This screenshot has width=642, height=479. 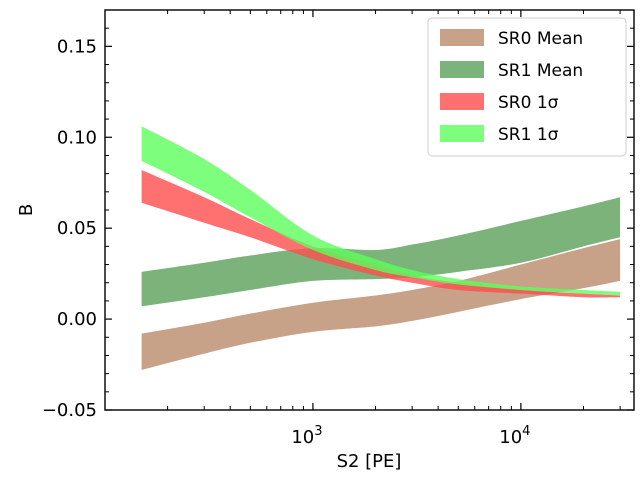 What do you see at coordinates (528, 135) in the screenshot?
I see `legend-label: SR1 1σ` at bounding box center [528, 135].